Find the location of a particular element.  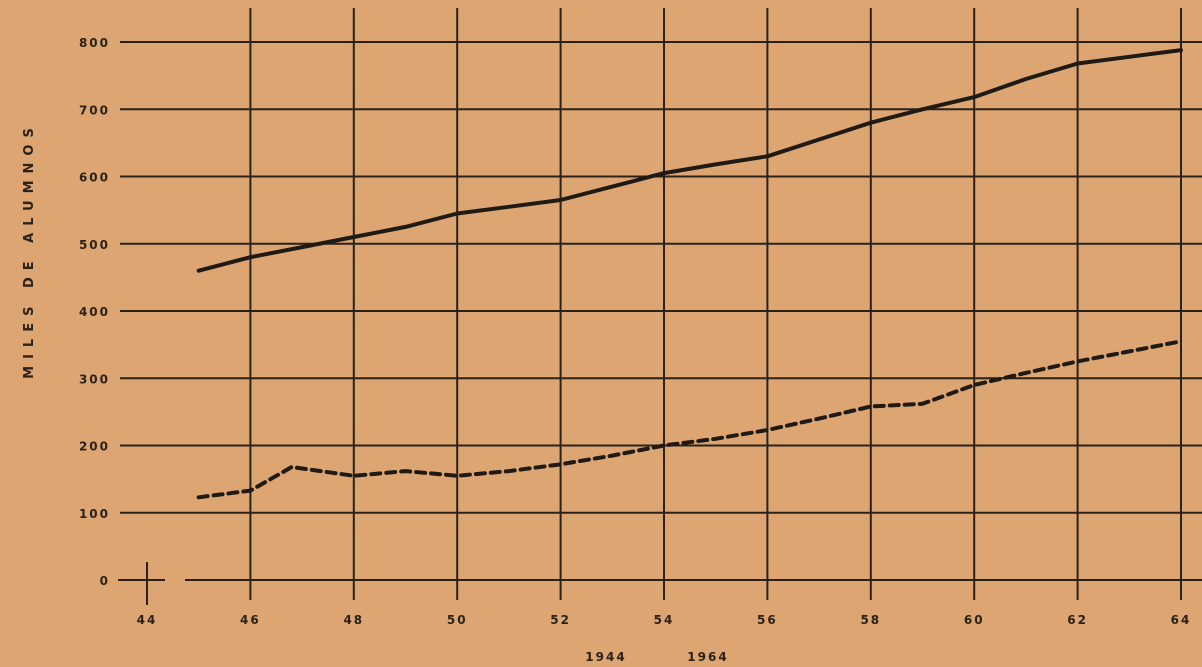

y-tick-label-200: 200 is located at coordinates (94, 447).